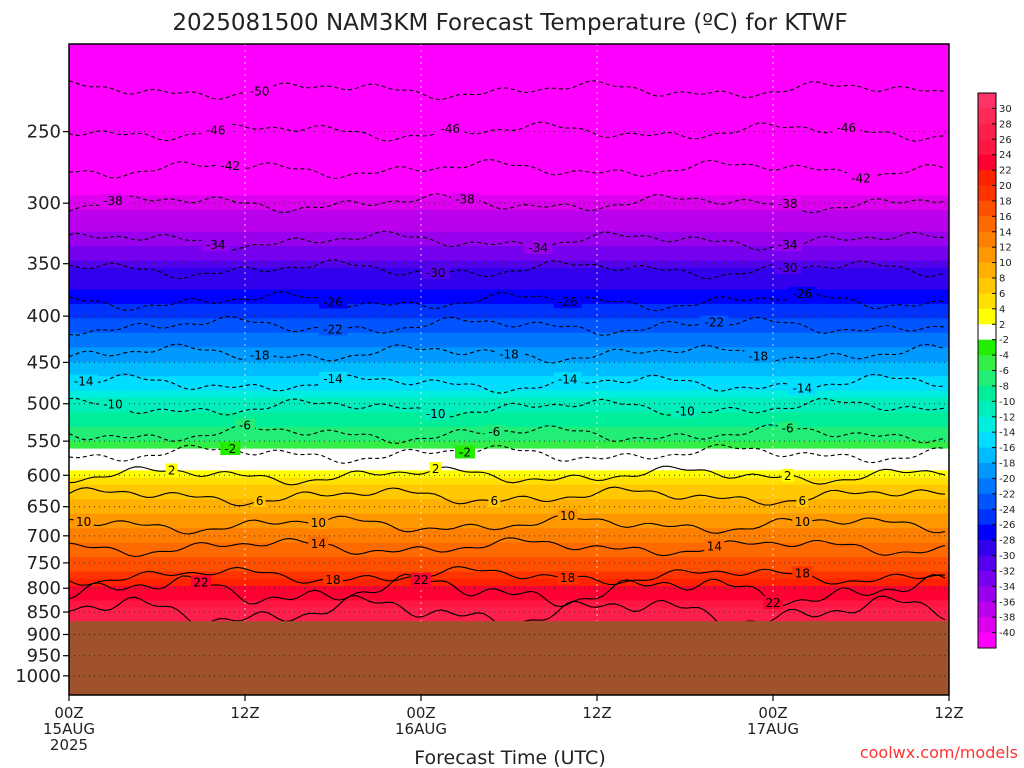  I want to click on y-tick-label: 350, so click(44, 264).